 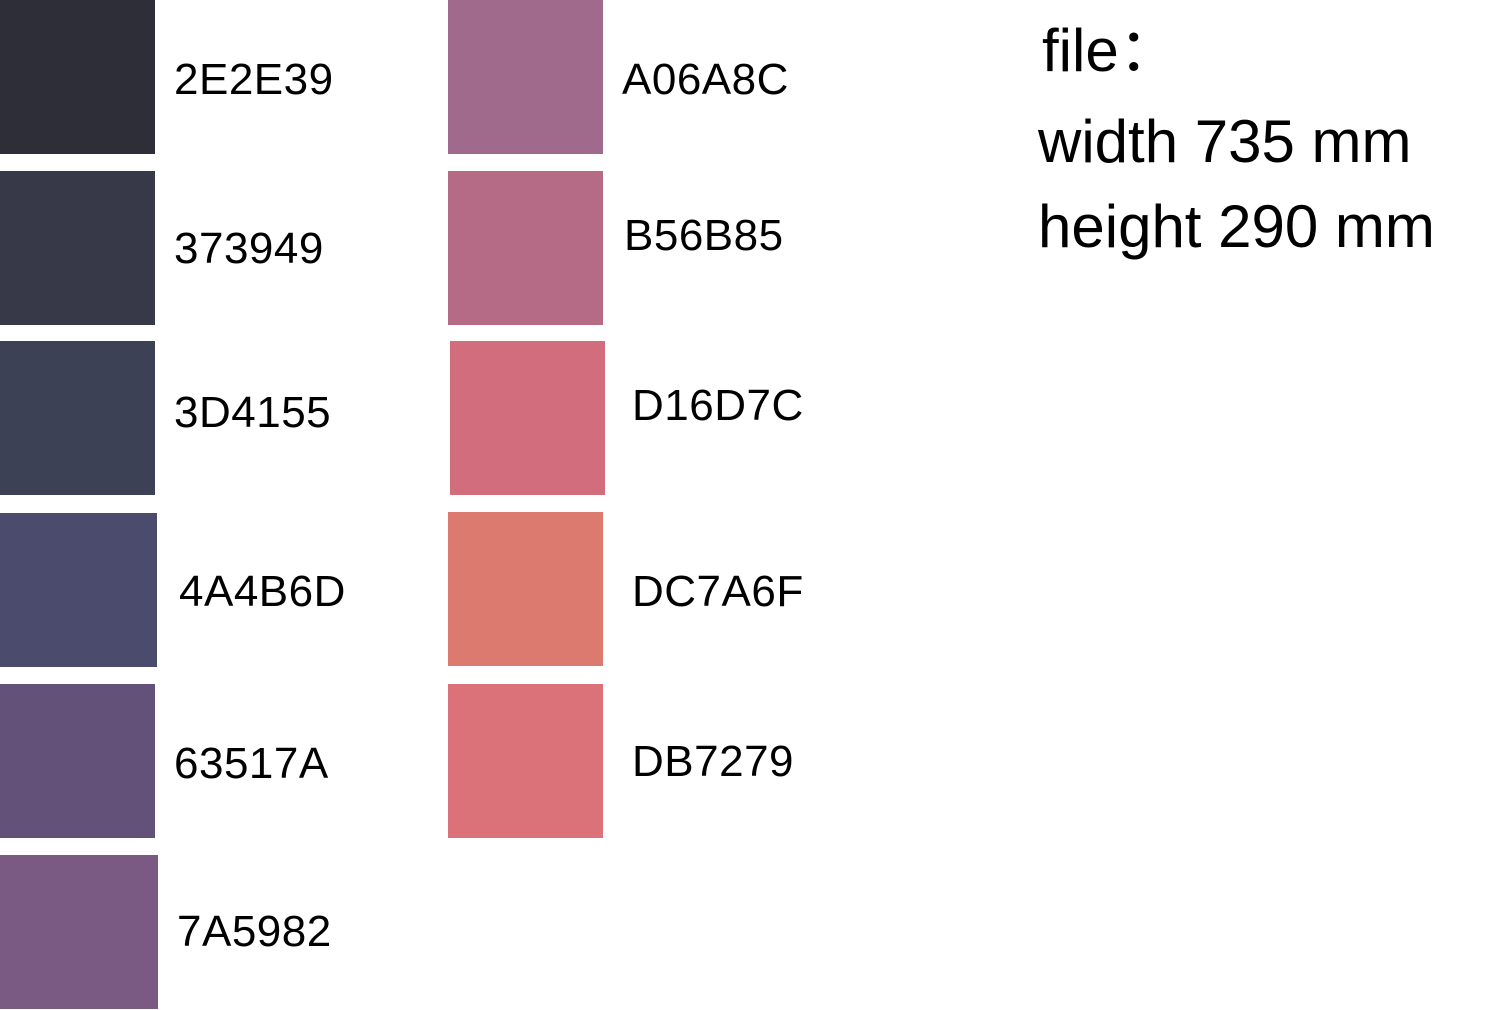 I want to click on color-swatch-d16d7c, so click(x=527, y=418).